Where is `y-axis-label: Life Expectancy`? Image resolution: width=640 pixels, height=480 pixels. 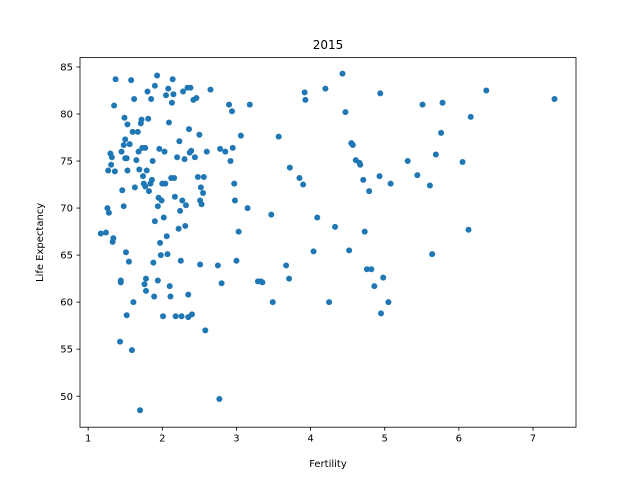 y-axis-label: Life Expectancy is located at coordinates (40, 242).